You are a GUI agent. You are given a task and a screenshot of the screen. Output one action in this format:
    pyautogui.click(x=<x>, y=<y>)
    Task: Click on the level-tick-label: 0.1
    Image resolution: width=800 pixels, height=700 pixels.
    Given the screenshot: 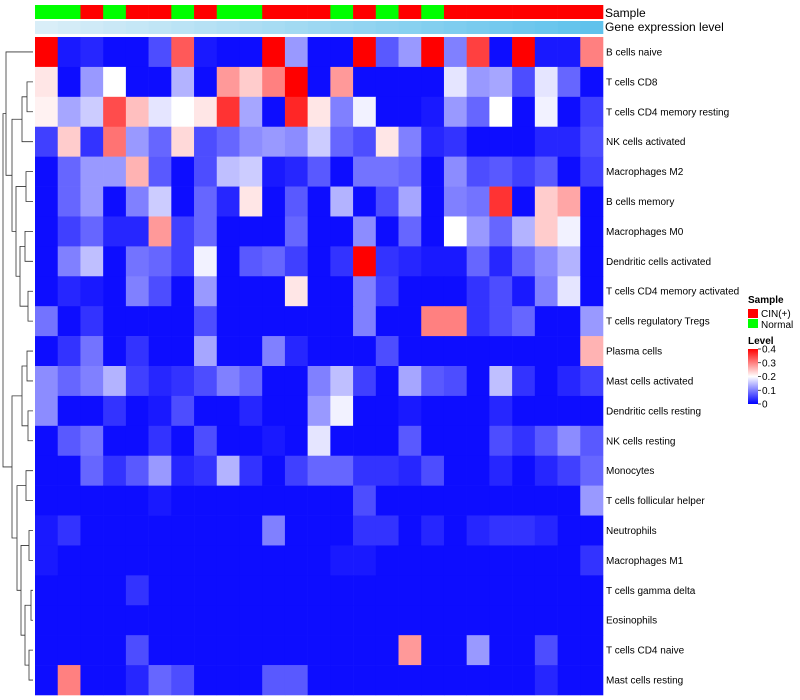 What is the action you would take?
    pyautogui.click(x=769, y=391)
    